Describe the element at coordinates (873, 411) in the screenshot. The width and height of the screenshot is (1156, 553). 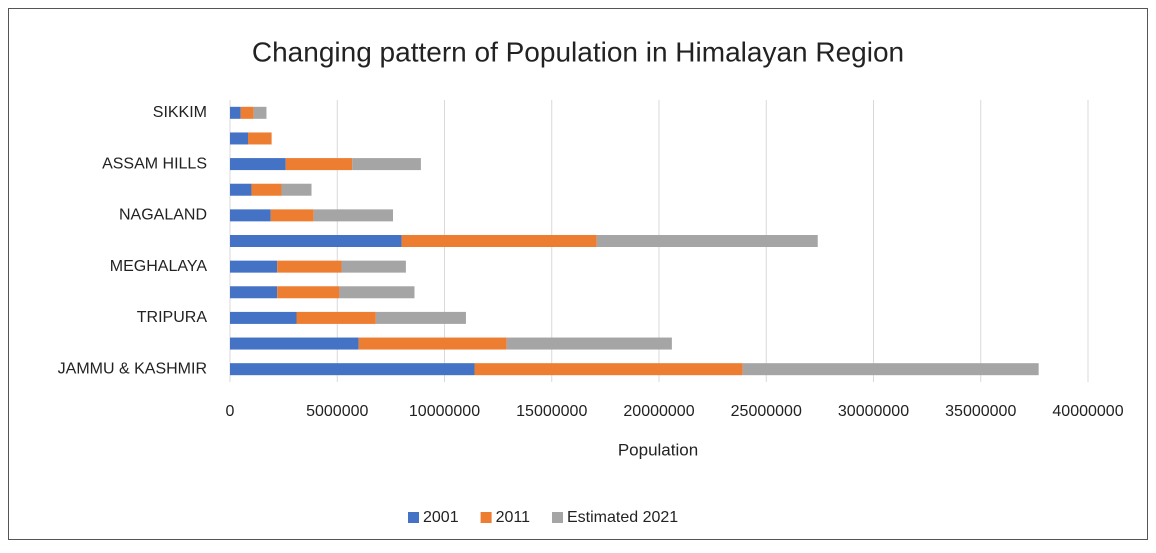
I see `x-tick-label: 30000000` at that location.